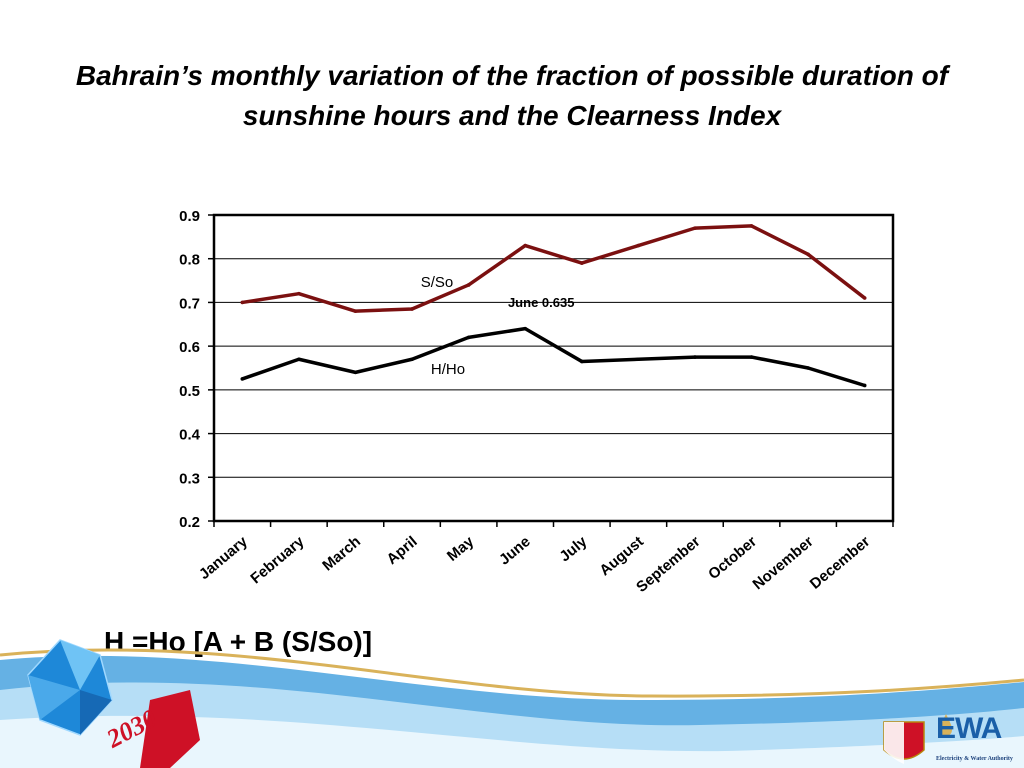  I want to click on crystal-icon, so click(70, 687).